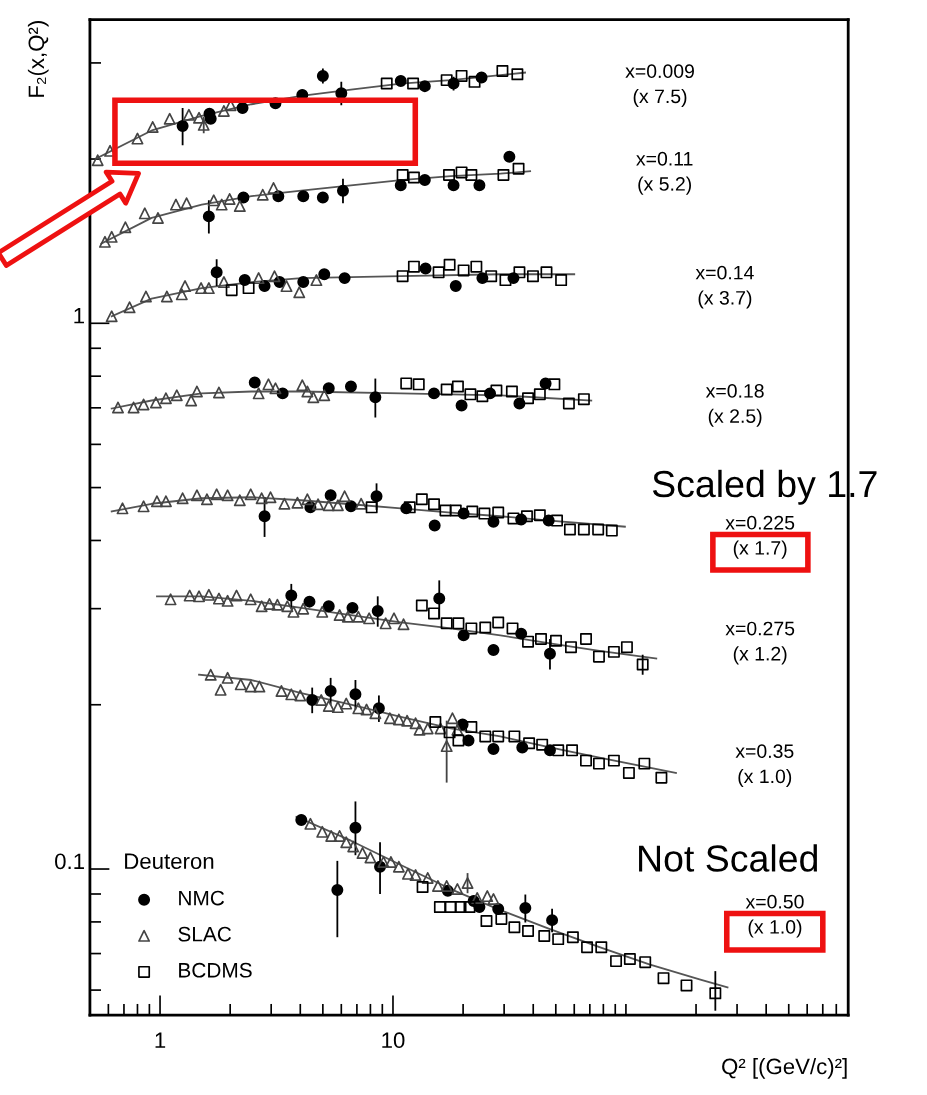 The height and width of the screenshot is (1095, 927). What do you see at coordinates (760, 643) in the screenshot?
I see `annotation: x=0.275 (x 1.2)` at bounding box center [760, 643].